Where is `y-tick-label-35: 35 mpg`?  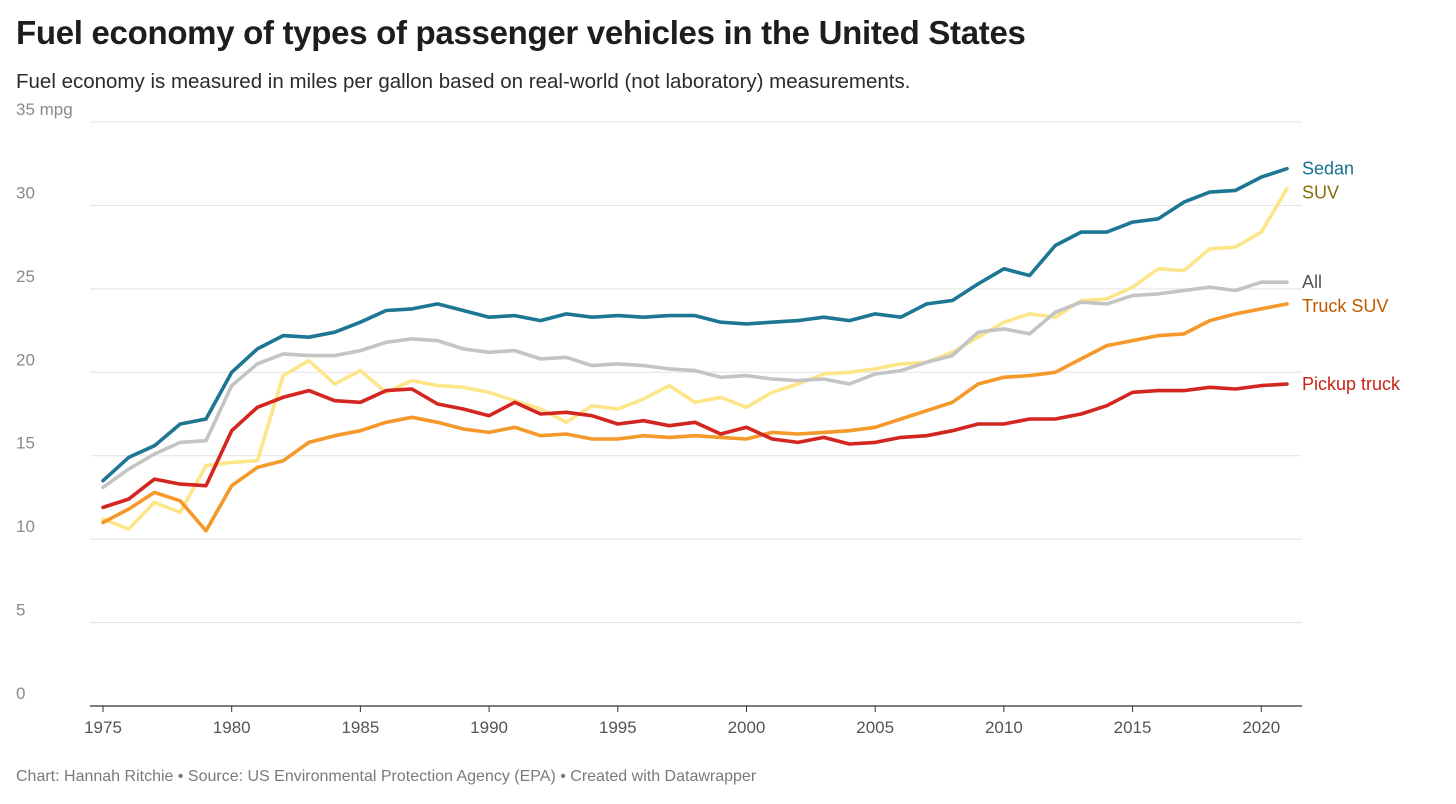 y-tick-label-35: 35 mpg is located at coordinates (44, 109).